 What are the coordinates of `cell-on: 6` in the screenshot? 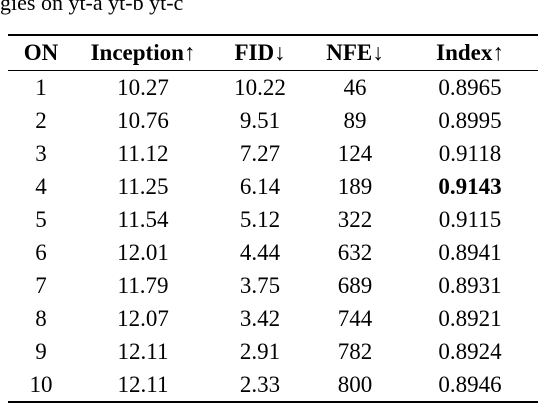 It's located at (41, 252).